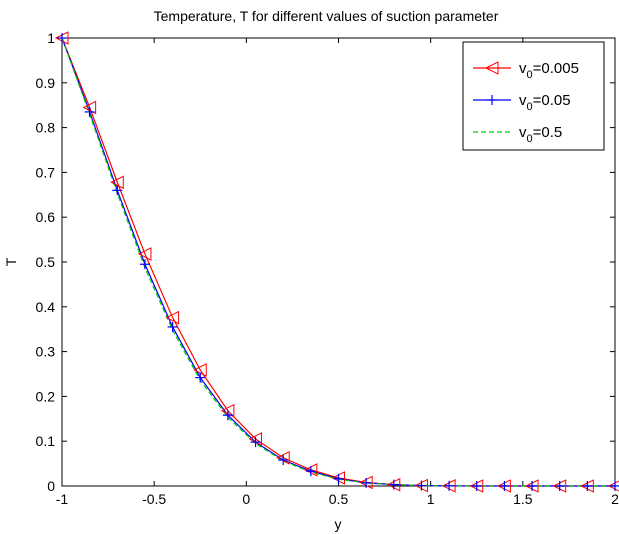  What do you see at coordinates (540, 134) in the screenshot?
I see `legend-label-2: v0=0.5` at bounding box center [540, 134].